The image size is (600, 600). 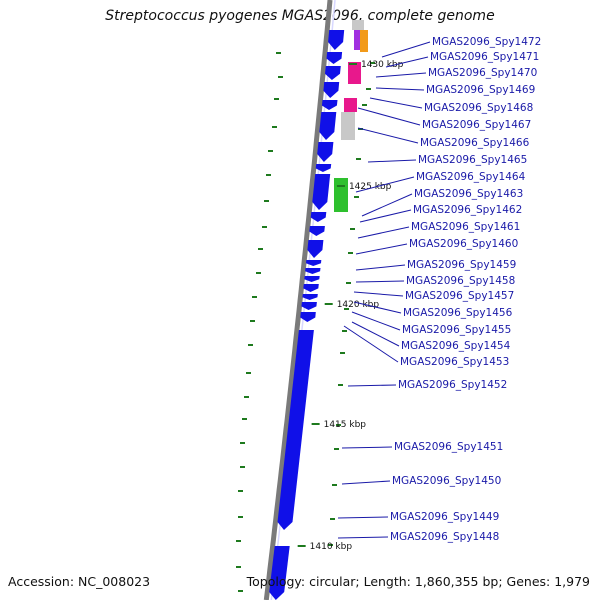 What do you see at coordinates (448, 447) in the screenshot?
I see `gene-label: MGAS2096_Spy1451` at bounding box center [448, 447].